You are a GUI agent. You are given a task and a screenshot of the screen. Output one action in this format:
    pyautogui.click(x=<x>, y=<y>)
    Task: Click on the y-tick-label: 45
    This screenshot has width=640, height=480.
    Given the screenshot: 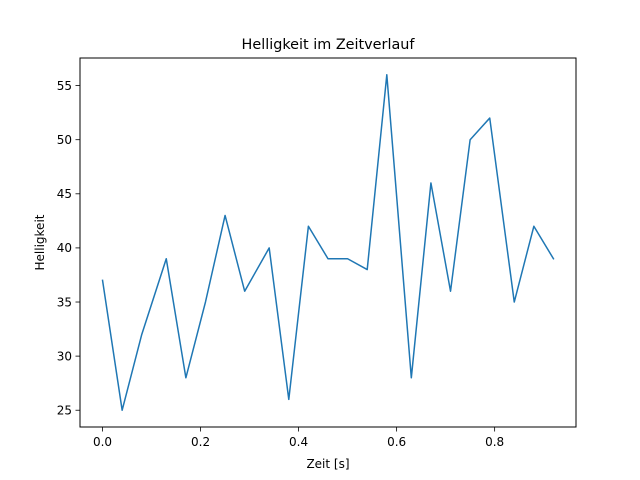 What is the action you would take?
    pyautogui.click(x=64, y=194)
    